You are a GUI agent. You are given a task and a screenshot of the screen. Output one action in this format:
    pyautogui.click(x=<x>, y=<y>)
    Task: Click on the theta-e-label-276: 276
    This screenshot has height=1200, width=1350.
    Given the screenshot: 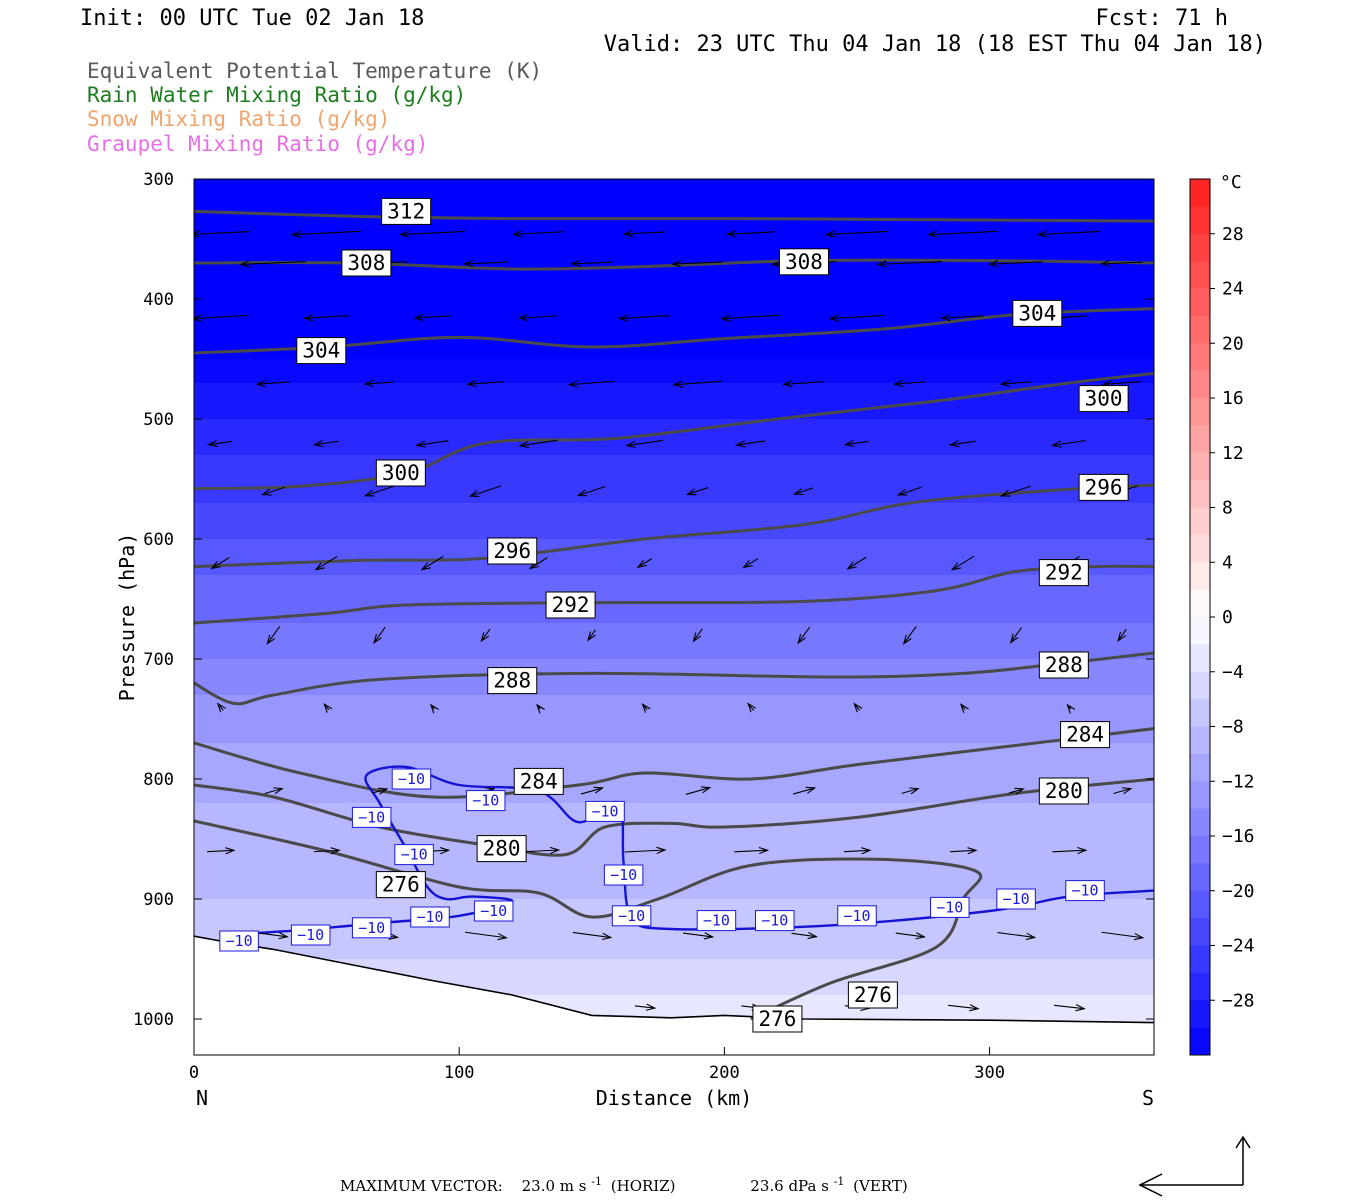 What is the action you would take?
    pyautogui.click(x=872, y=995)
    